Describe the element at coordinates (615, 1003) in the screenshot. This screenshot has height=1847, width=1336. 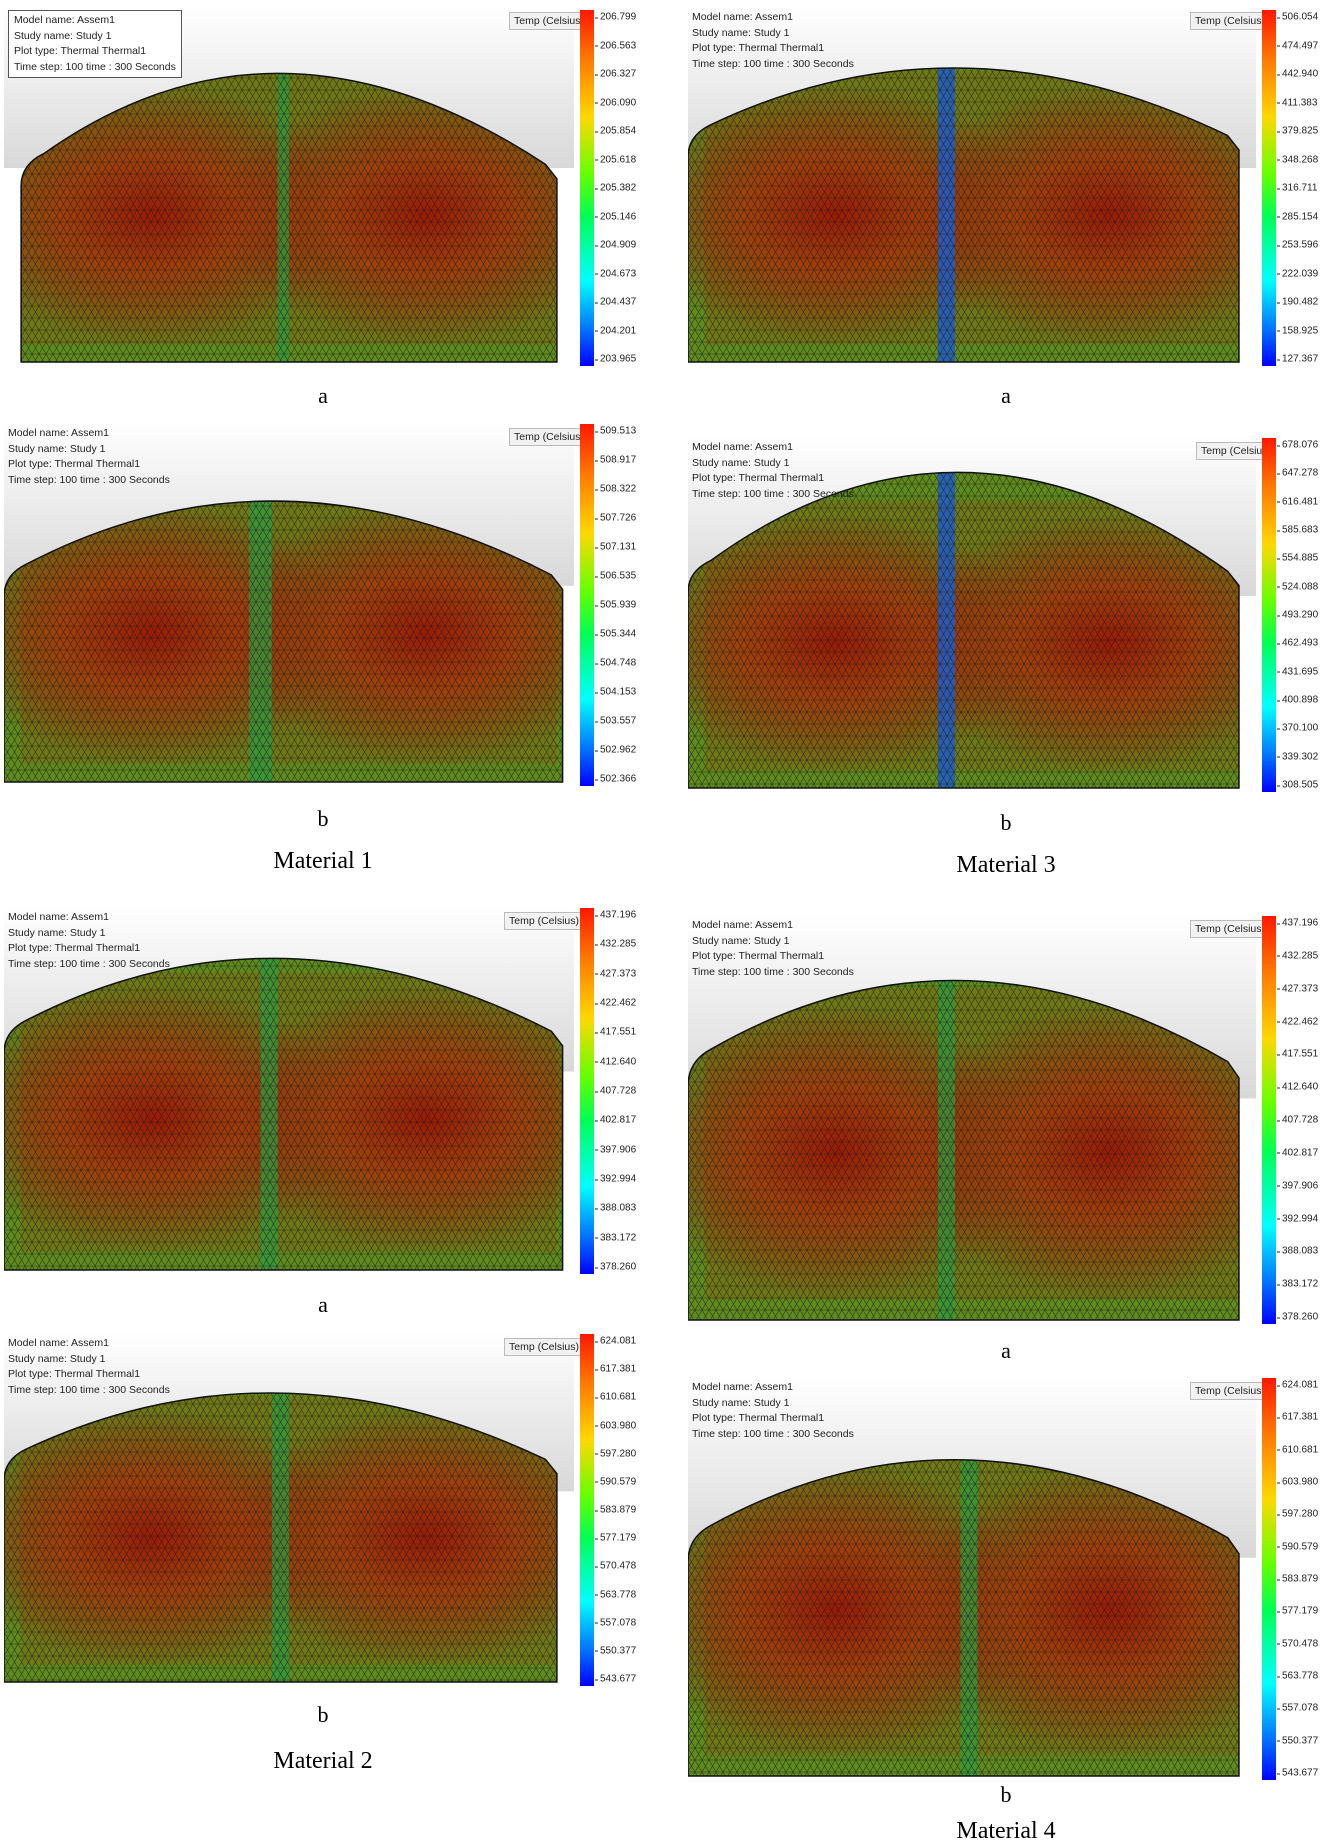
I see `colorbar-tick-label: 422.462` at that location.